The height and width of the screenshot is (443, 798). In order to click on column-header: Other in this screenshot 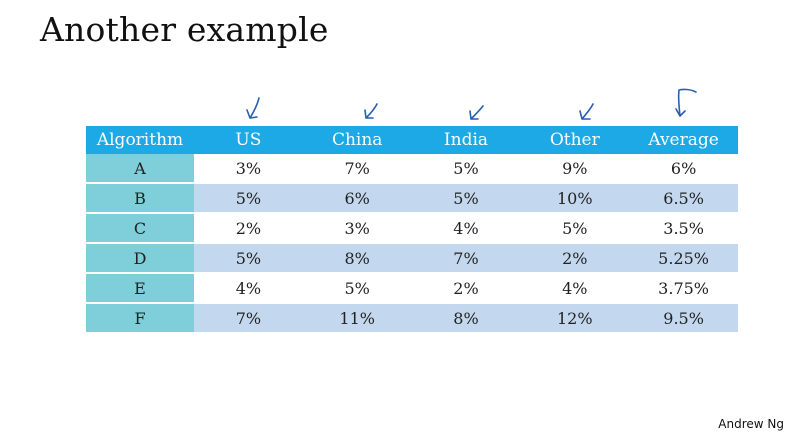, I will do `click(575, 140)`.